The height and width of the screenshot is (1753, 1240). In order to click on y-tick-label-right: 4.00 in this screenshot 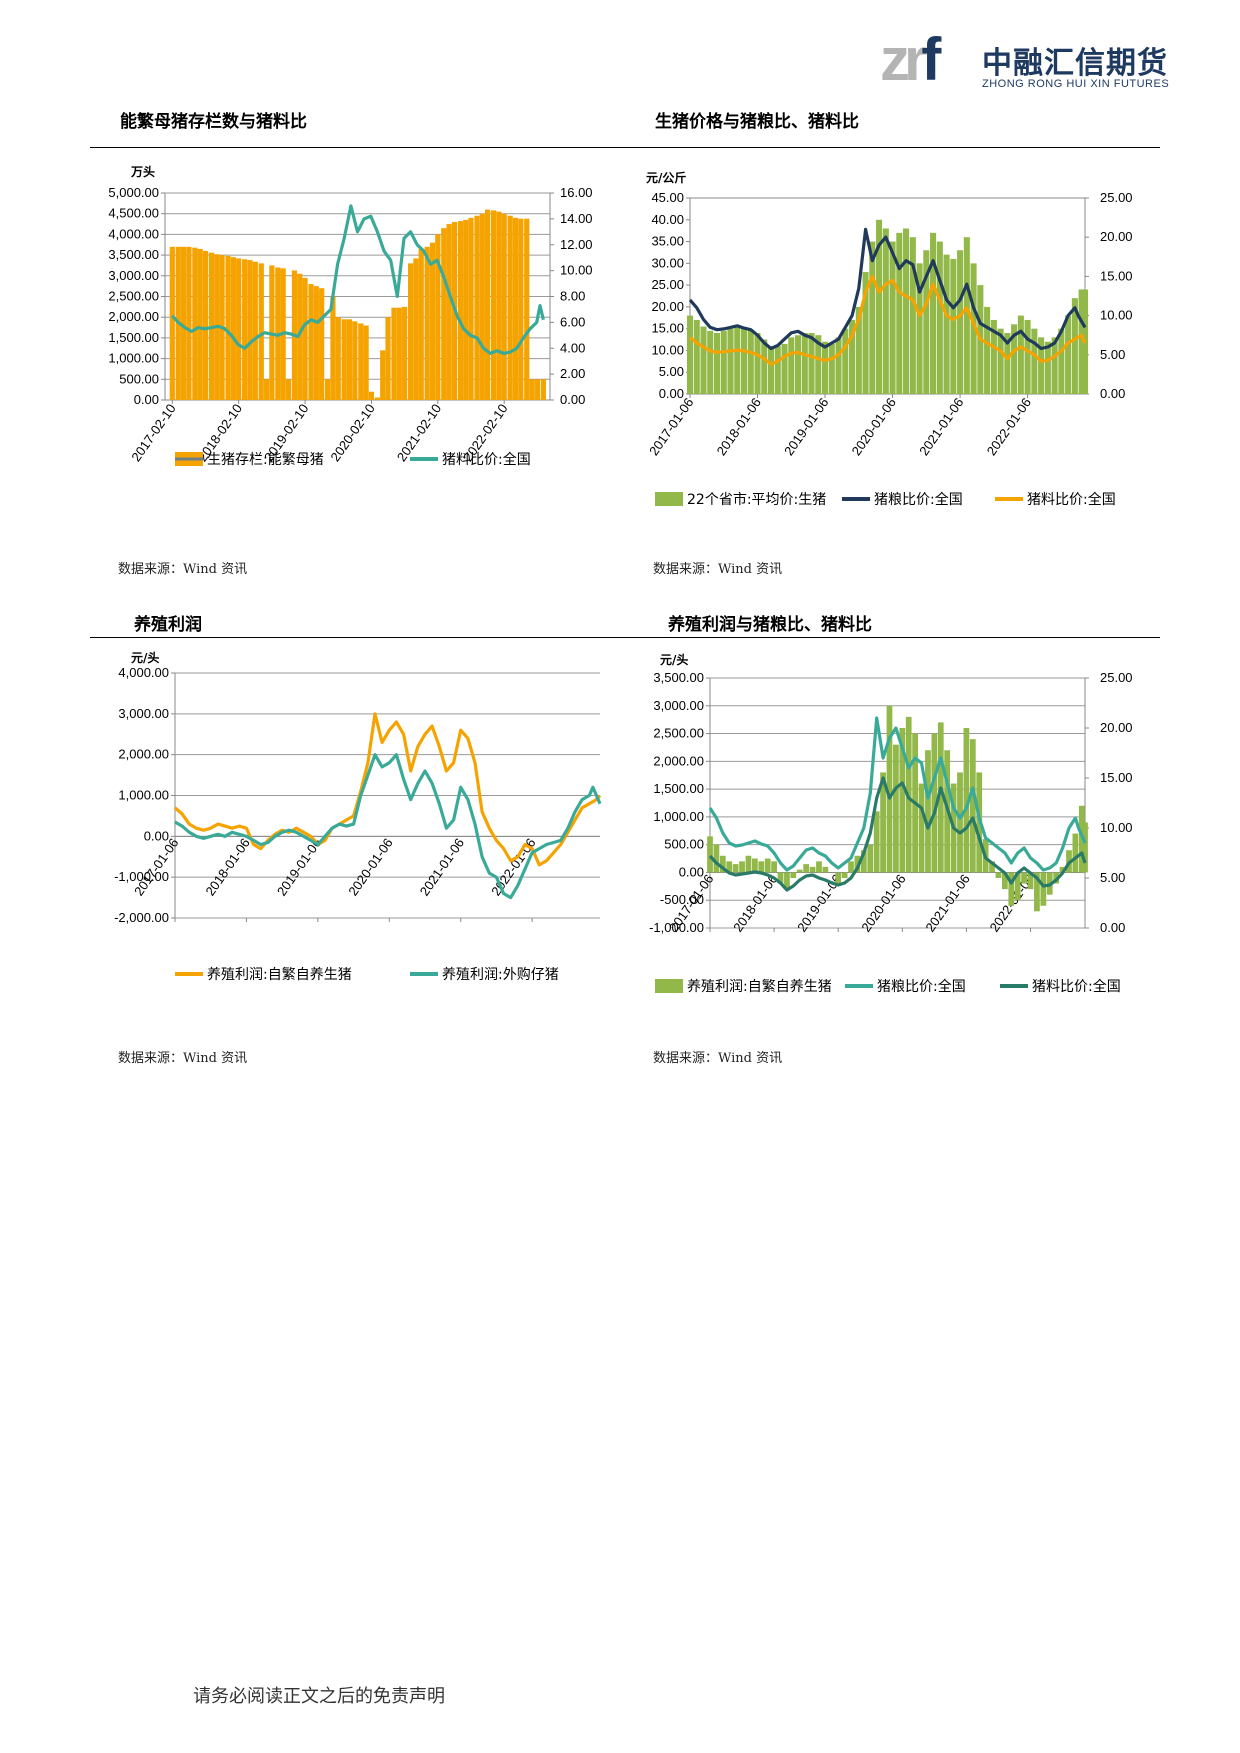, I will do `click(572, 347)`.